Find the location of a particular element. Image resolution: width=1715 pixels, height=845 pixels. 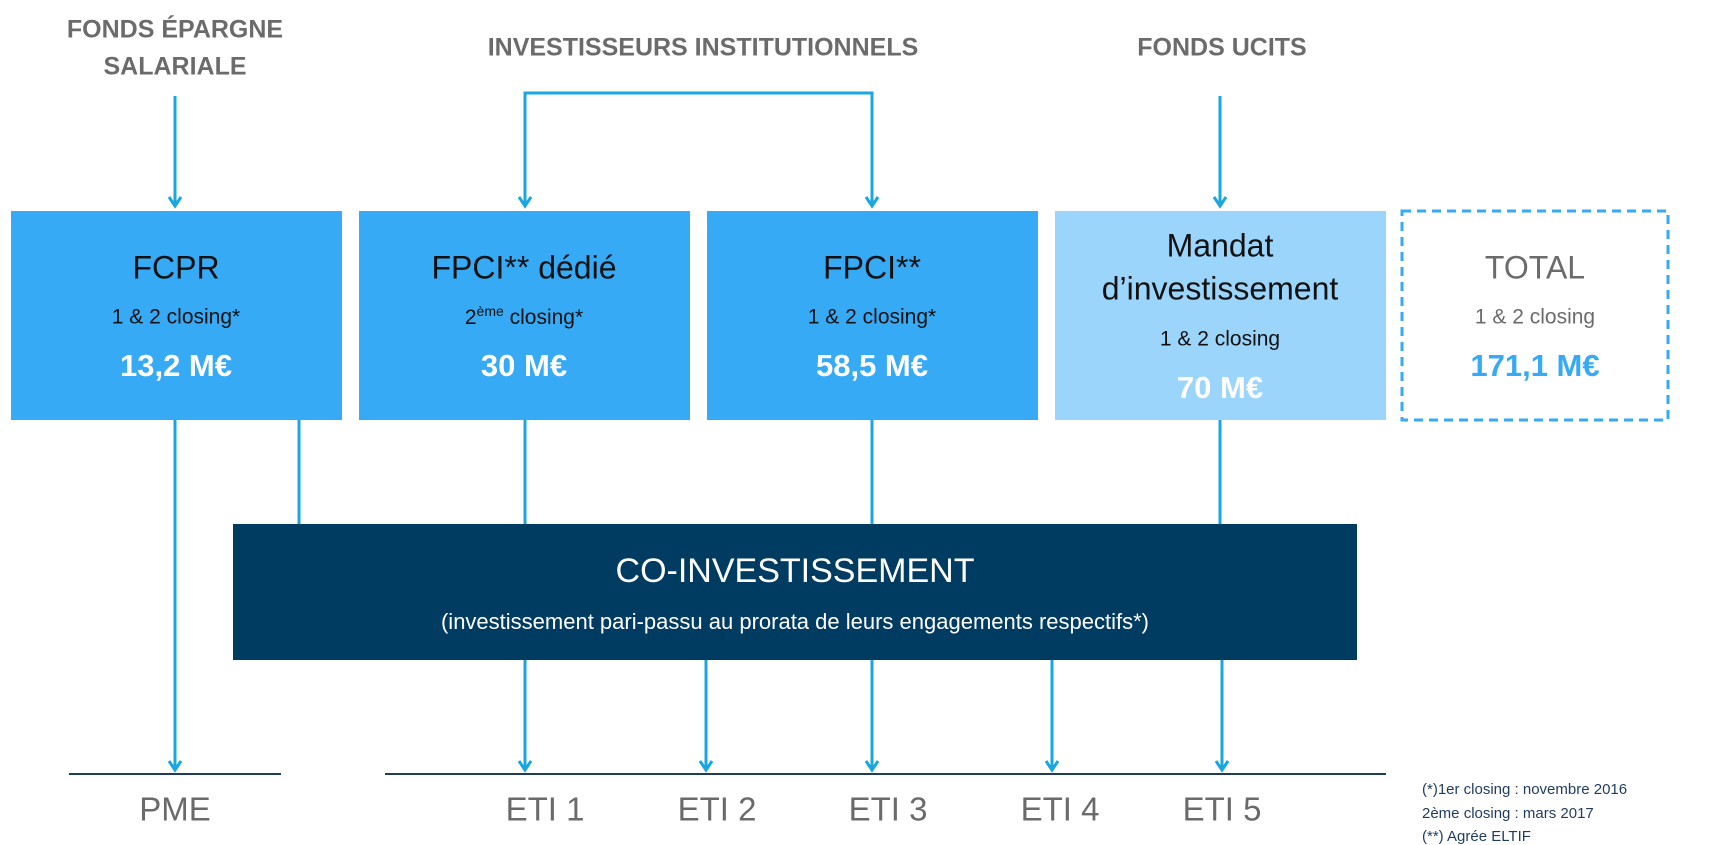

box-amount: 58,5 M€ is located at coordinates (872, 365).